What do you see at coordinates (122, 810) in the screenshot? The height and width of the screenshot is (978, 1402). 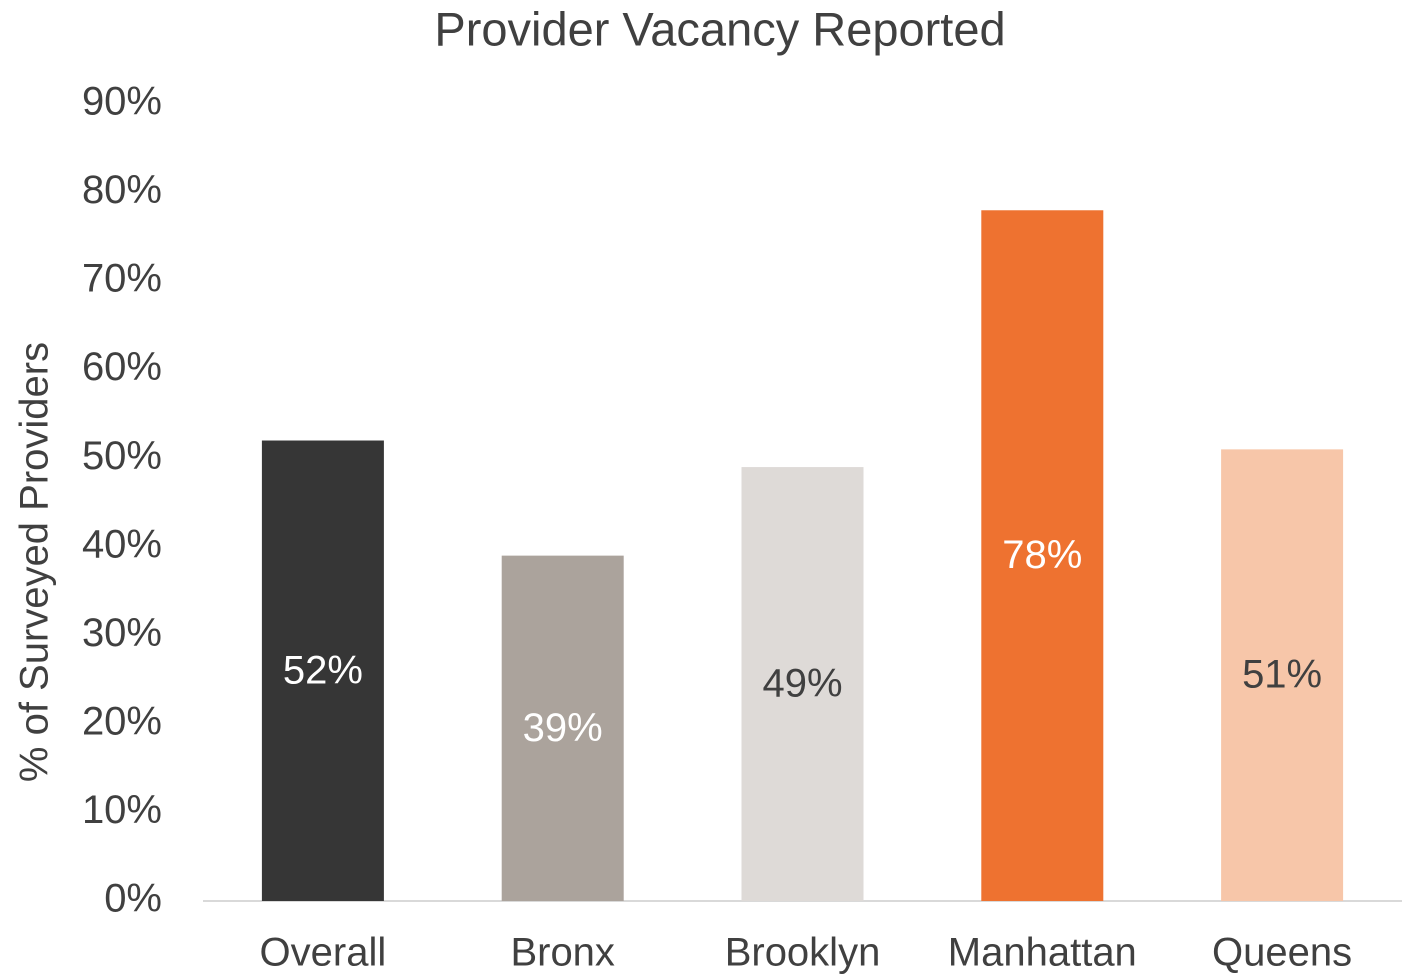 I see `y-tick-label: 10%` at bounding box center [122, 810].